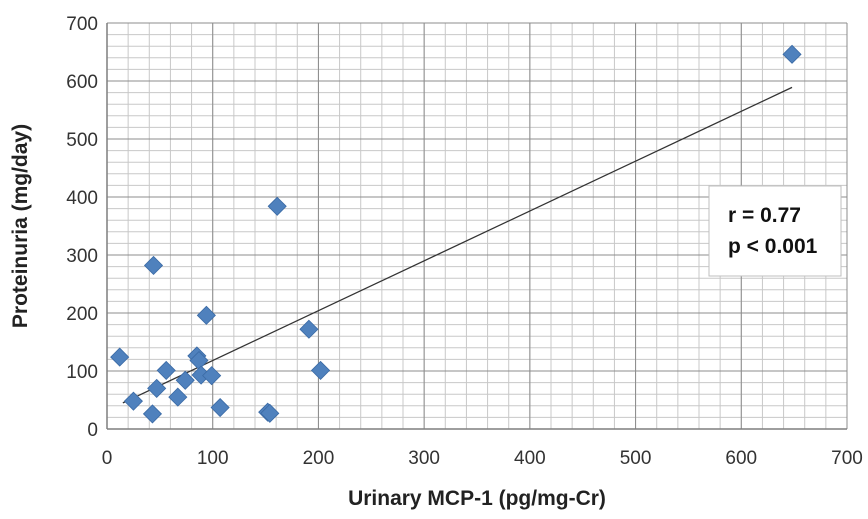  What do you see at coordinates (847, 458) in the screenshot?
I see `x-tick-label: 700` at bounding box center [847, 458].